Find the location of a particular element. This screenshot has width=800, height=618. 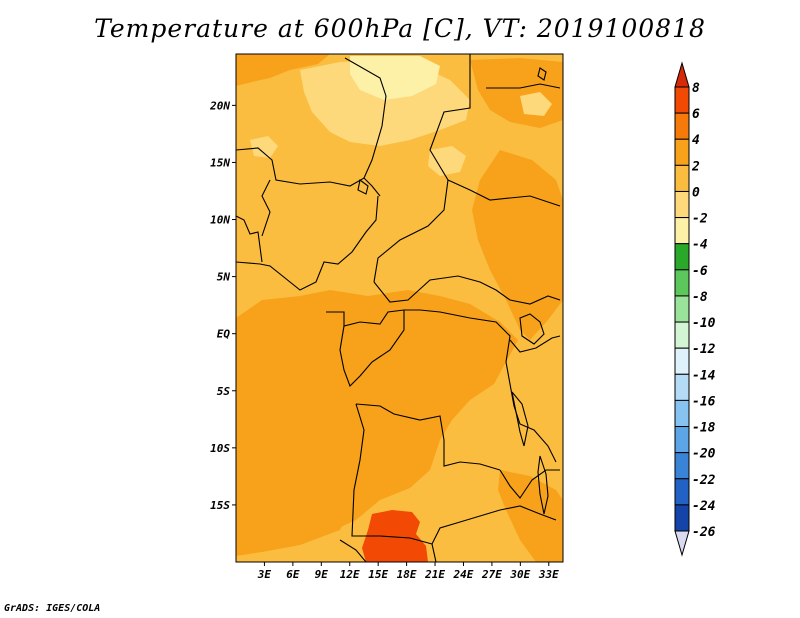

y-tick-label: 5N is located at coordinates (224, 277).